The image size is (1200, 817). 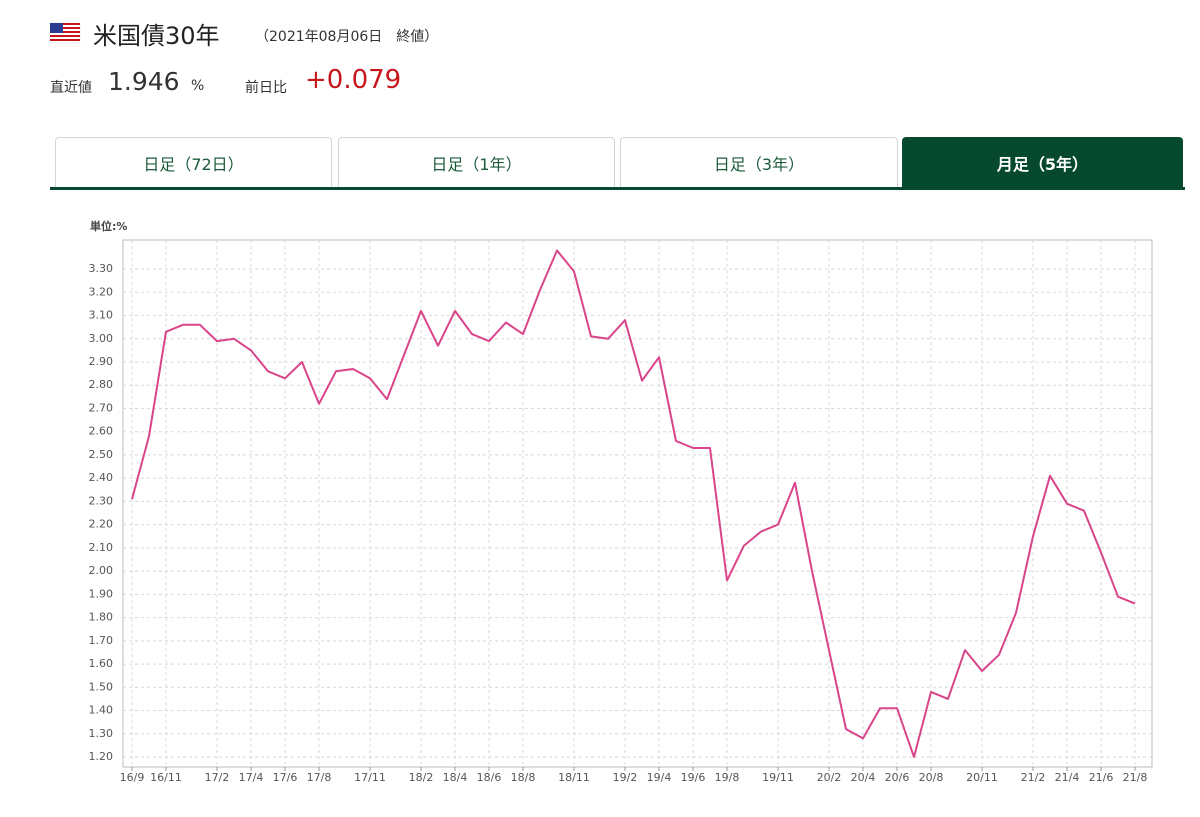 What do you see at coordinates (108, 226) in the screenshot?
I see `unit-label: 単位:%` at bounding box center [108, 226].